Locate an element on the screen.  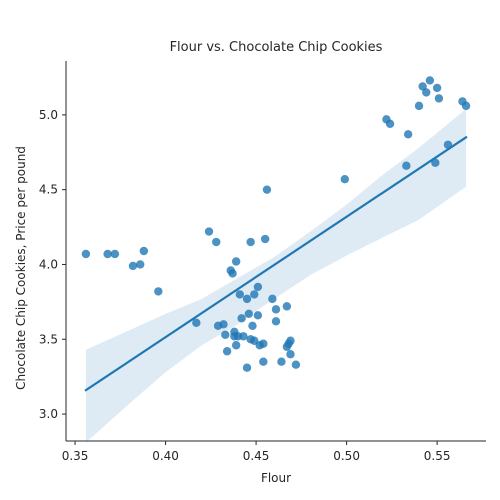
x-axis-ticks: 0.35 0.40 0.45 0.50 0.55 is located at coordinates (256, 452).